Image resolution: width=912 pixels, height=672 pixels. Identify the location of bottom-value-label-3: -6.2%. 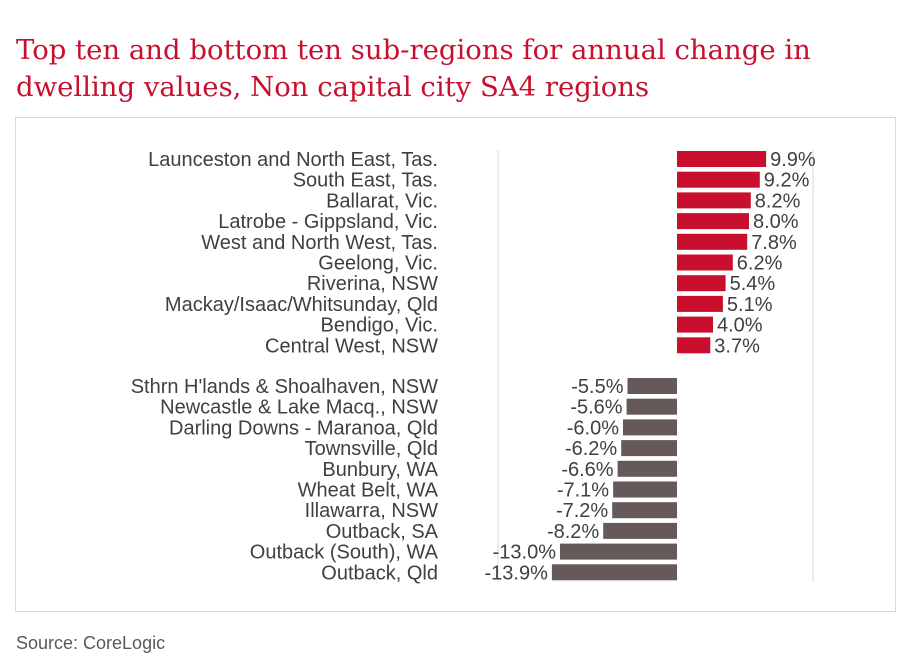
(591, 449).